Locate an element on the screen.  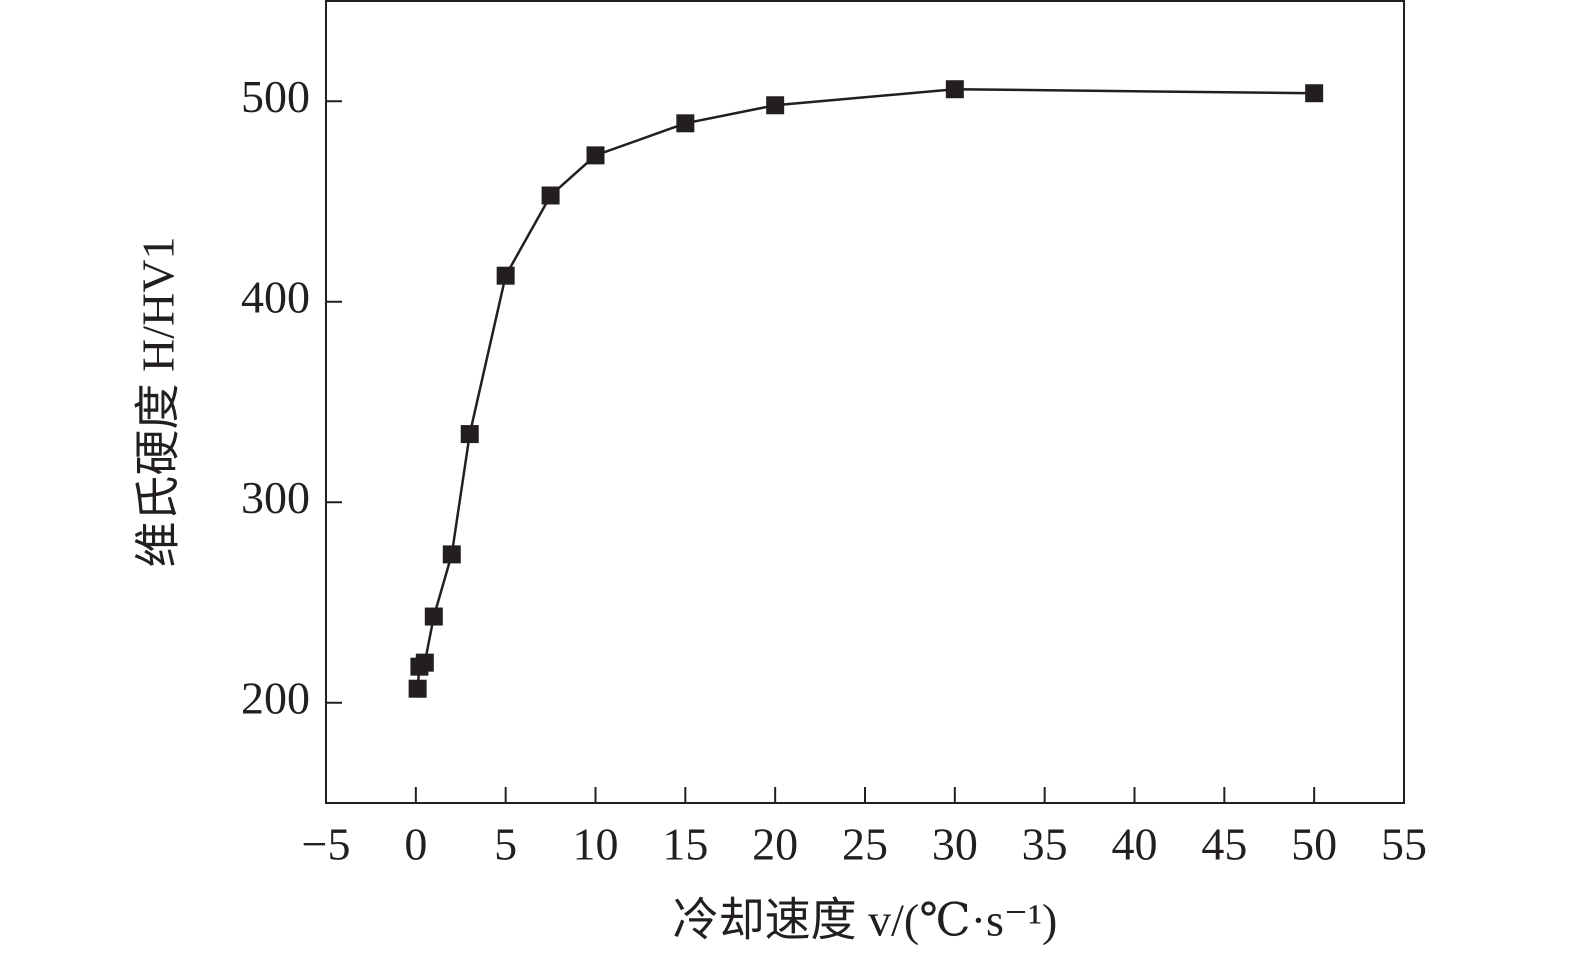
y-tick-label: 200 is located at coordinates (275, 697).